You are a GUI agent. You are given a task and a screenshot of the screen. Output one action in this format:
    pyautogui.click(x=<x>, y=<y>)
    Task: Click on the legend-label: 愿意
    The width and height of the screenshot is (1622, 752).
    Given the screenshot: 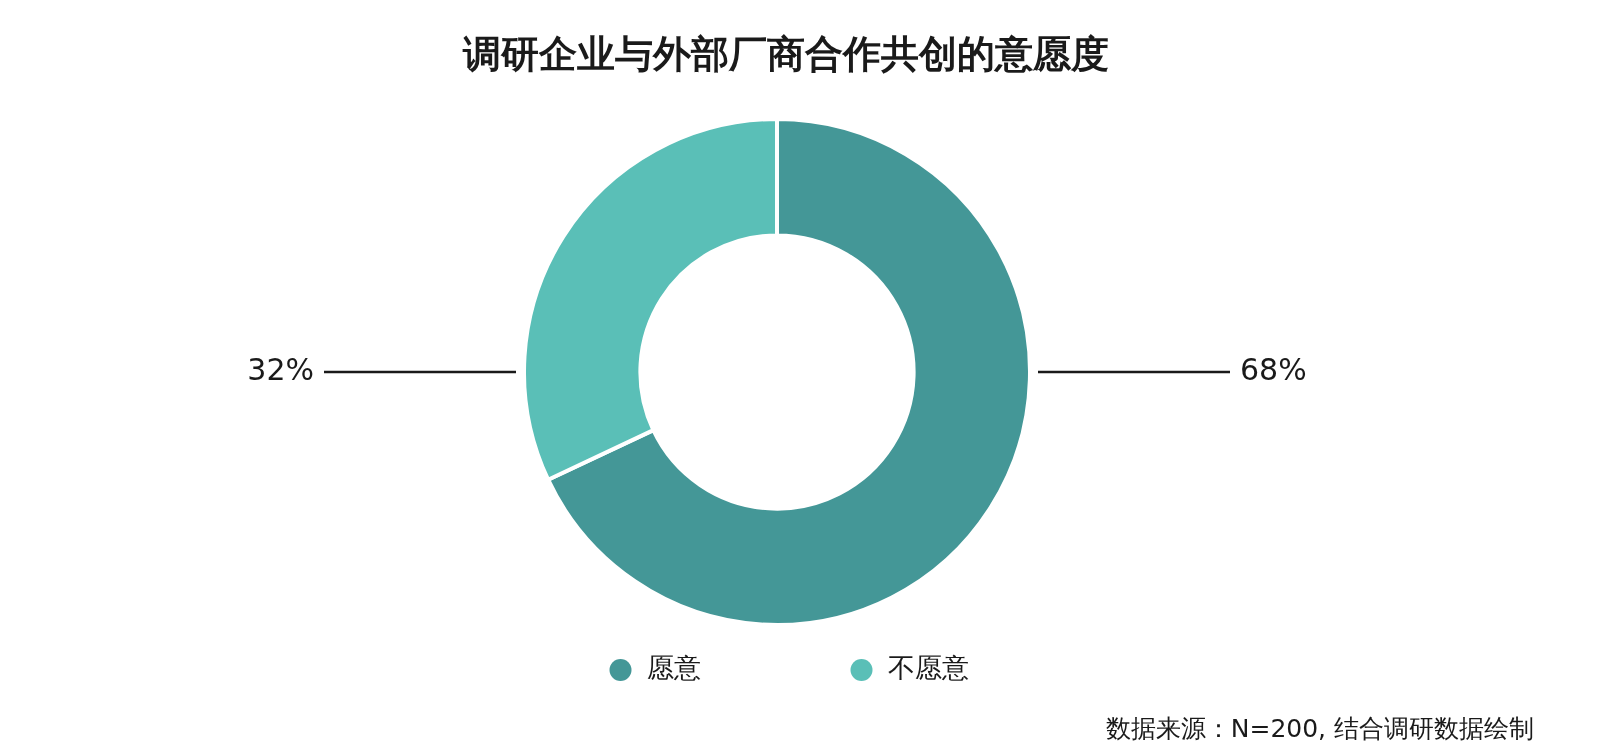 What is the action you would take?
    pyautogui.click(x=673, y=668)
    